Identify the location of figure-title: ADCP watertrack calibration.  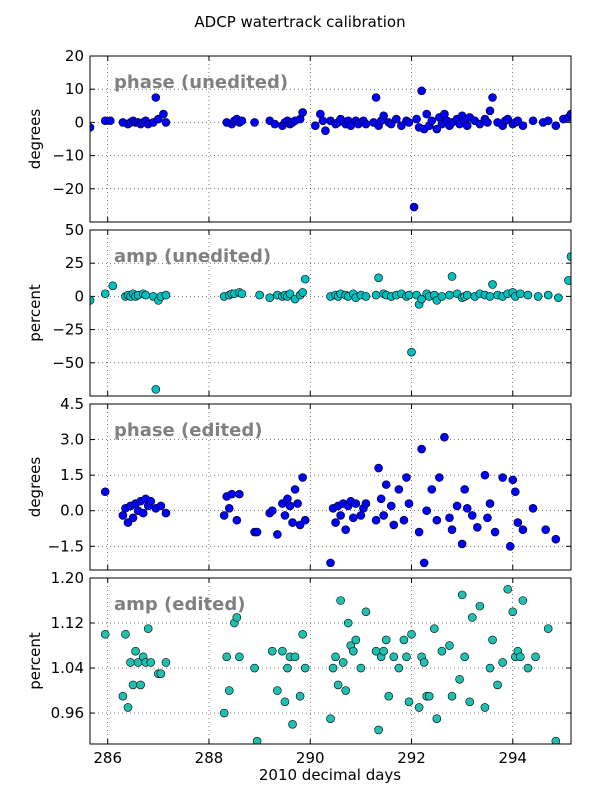
(299, 22).